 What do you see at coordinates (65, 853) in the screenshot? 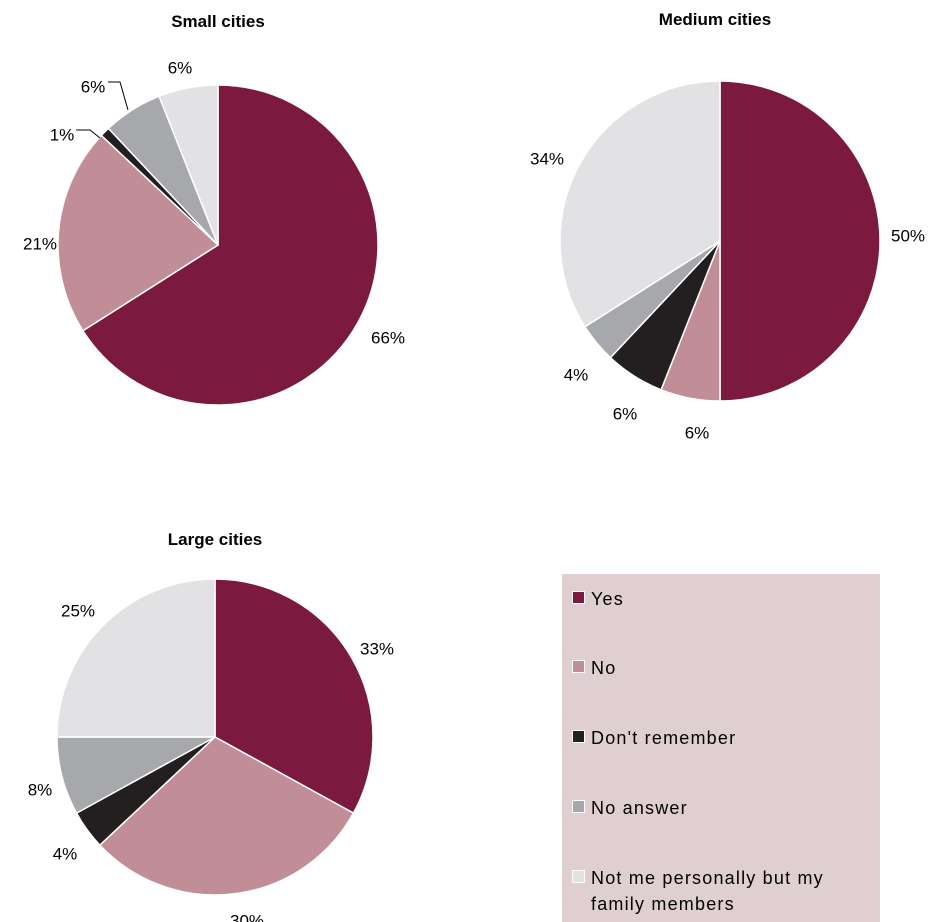
I see `data-label-large-cities-don-t-remember: 4%` at bounding box center [65, 853].